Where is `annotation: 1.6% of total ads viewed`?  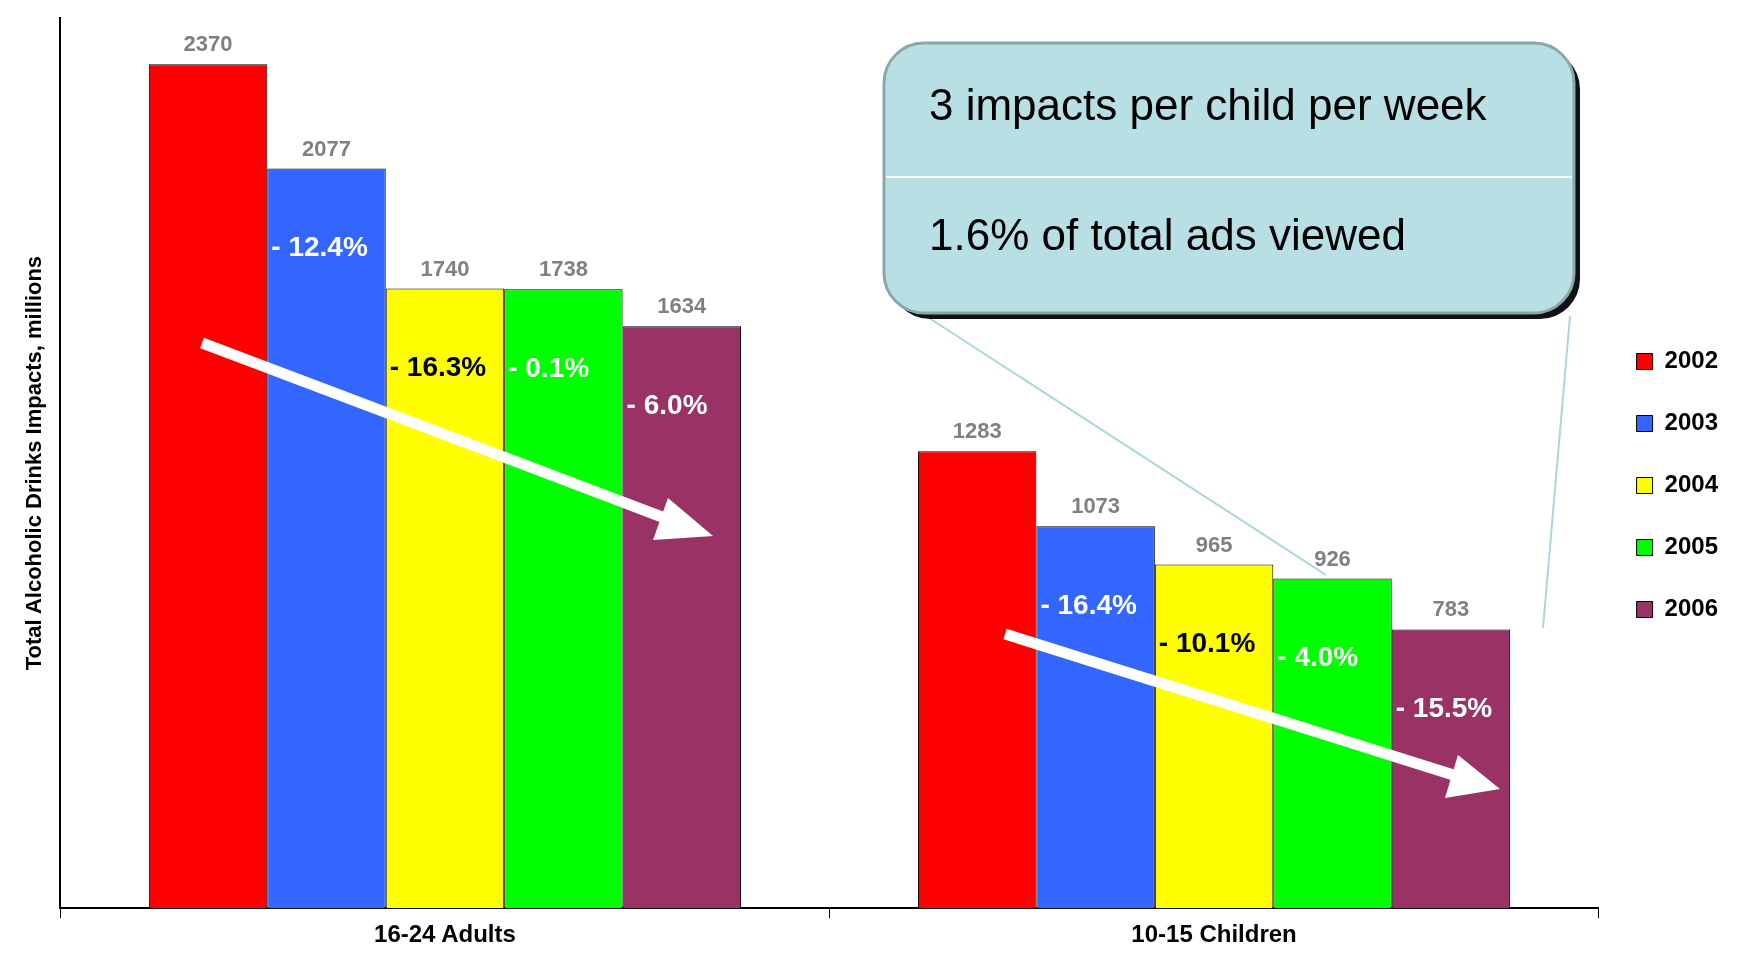 annotation: 1.6% of total ads viewed is located at coordinates (1167, 234).